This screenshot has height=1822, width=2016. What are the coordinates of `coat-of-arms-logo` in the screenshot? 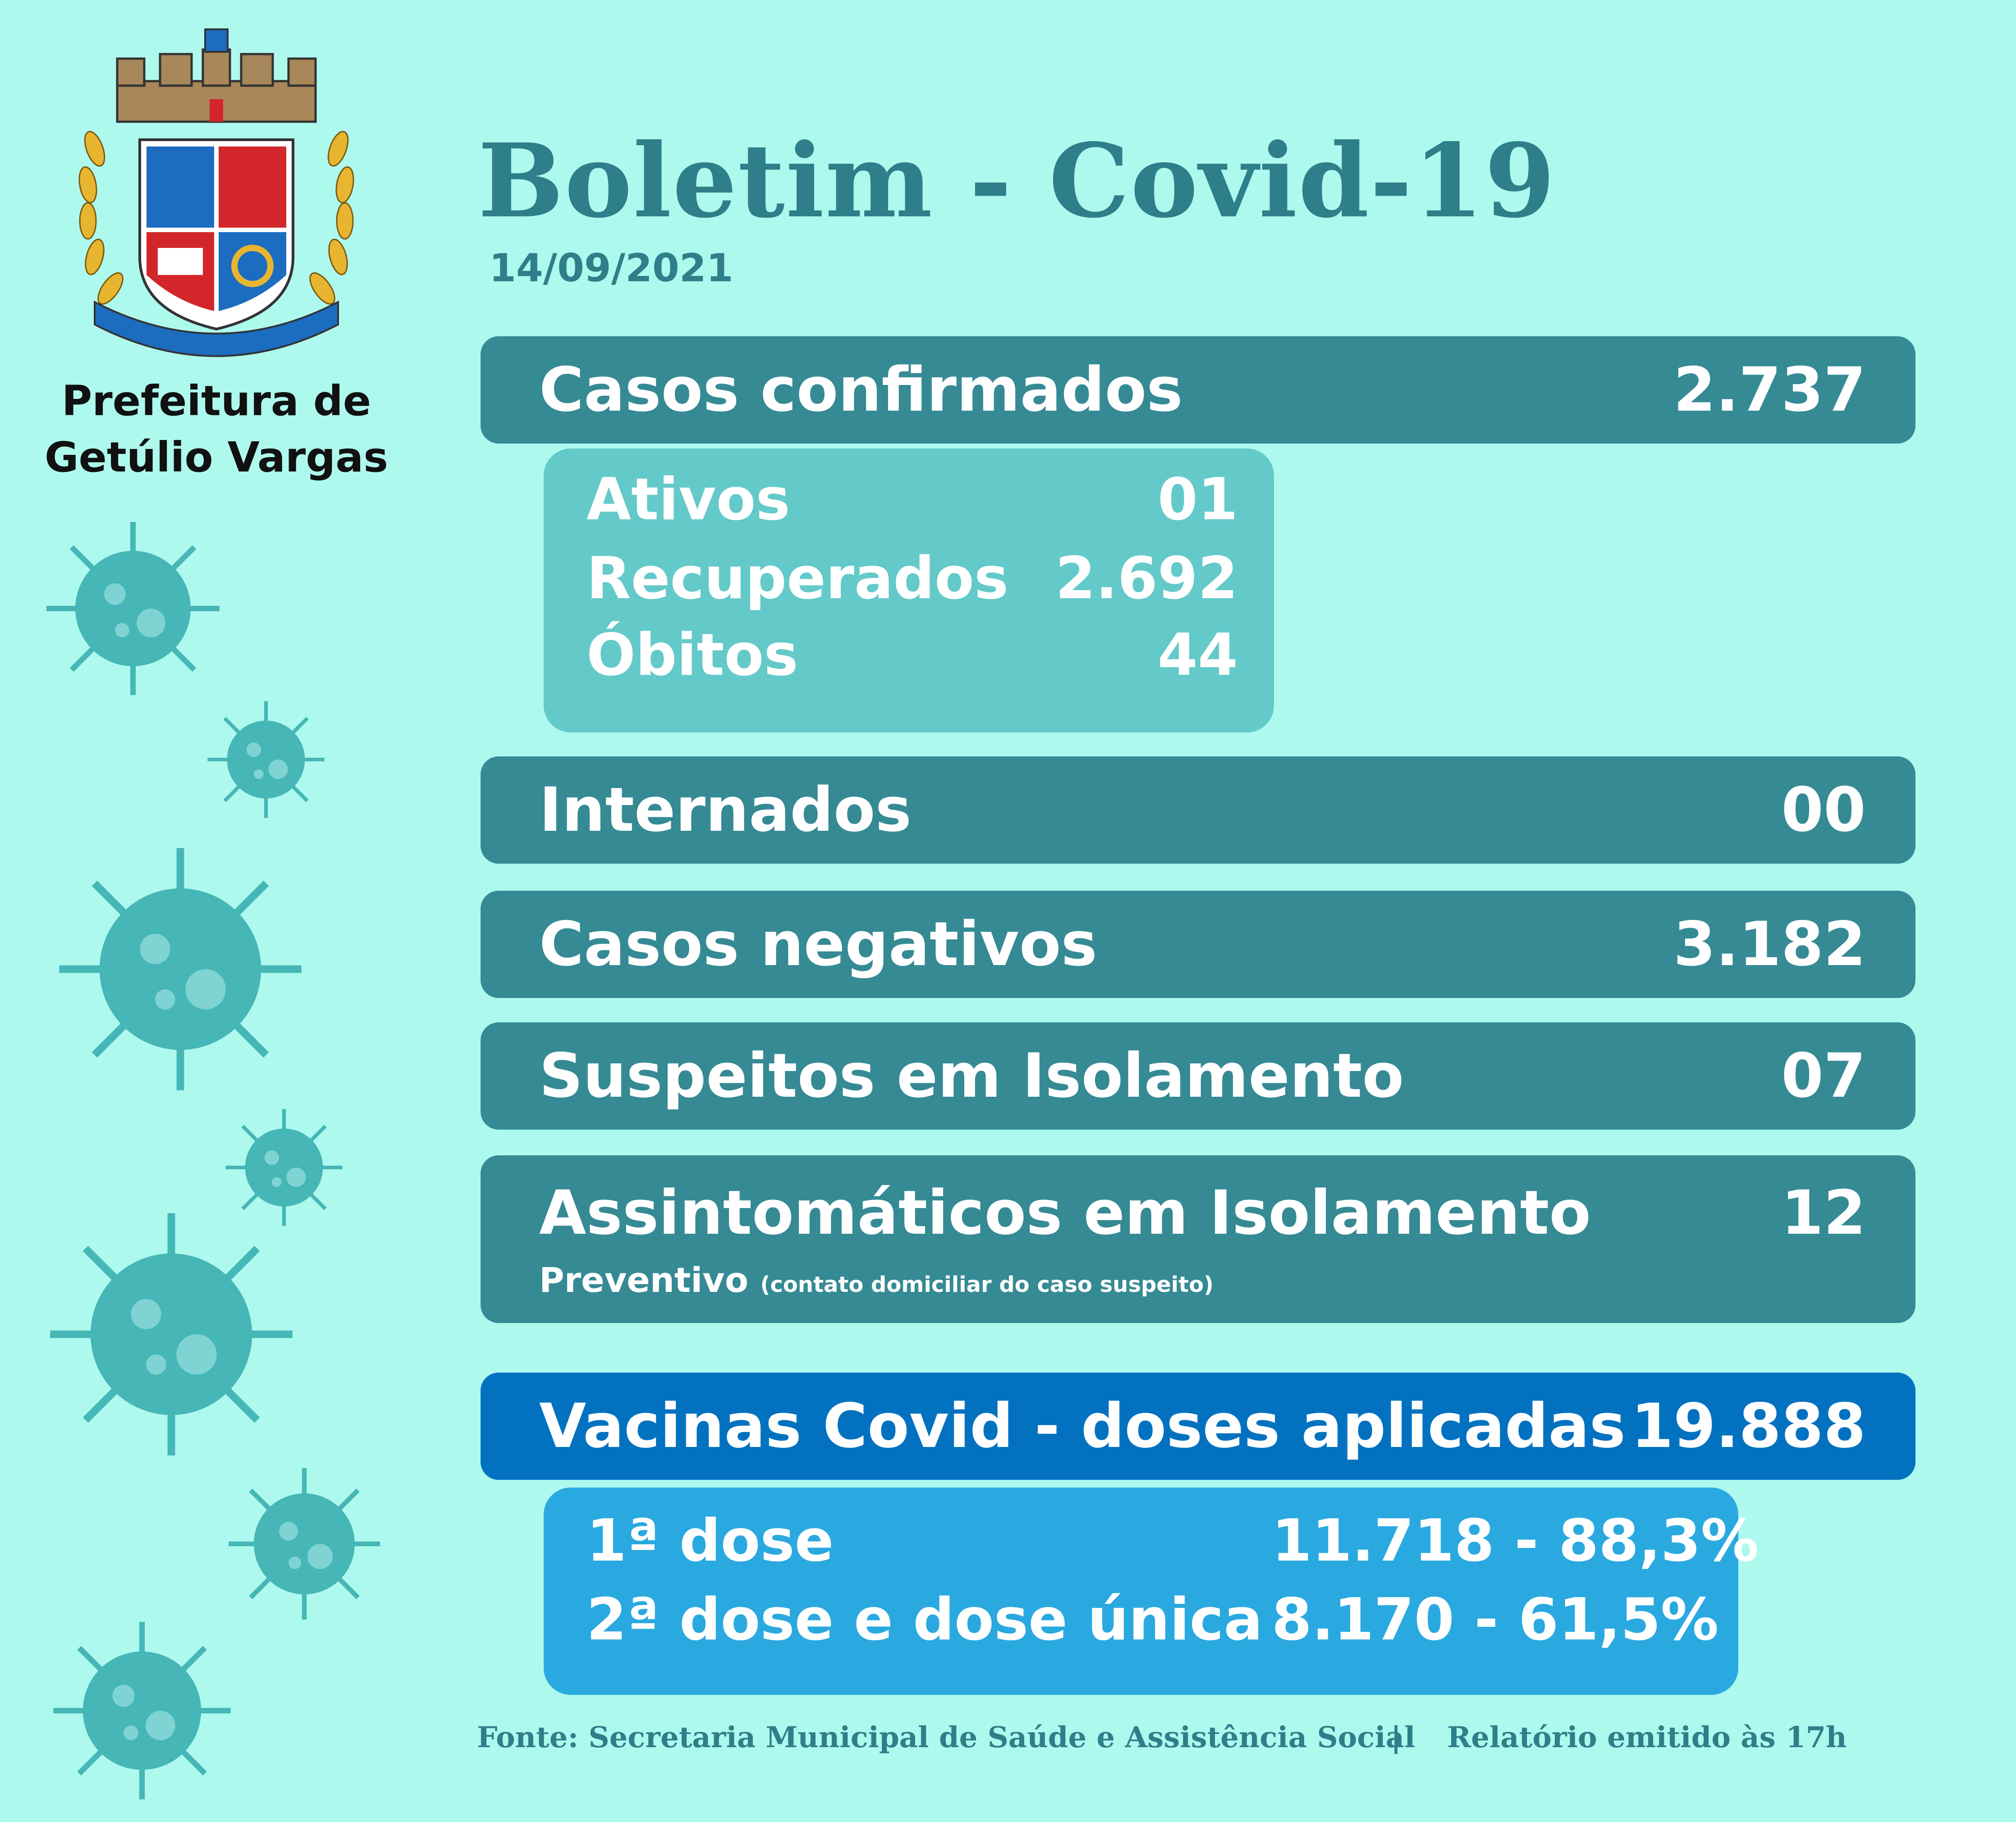 It's located at (216, 192).